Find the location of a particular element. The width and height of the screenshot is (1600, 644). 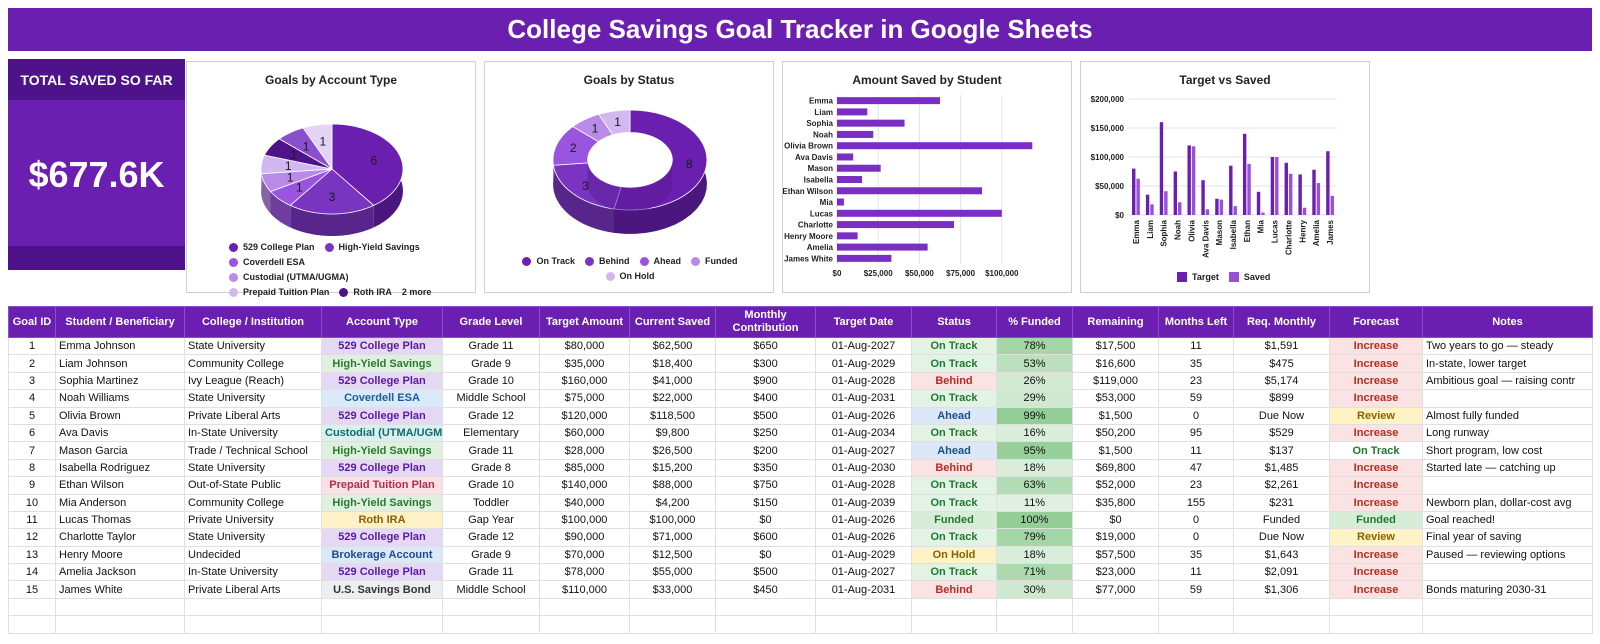

table-cell: Noah Williams is located at coordinates (120, 398).